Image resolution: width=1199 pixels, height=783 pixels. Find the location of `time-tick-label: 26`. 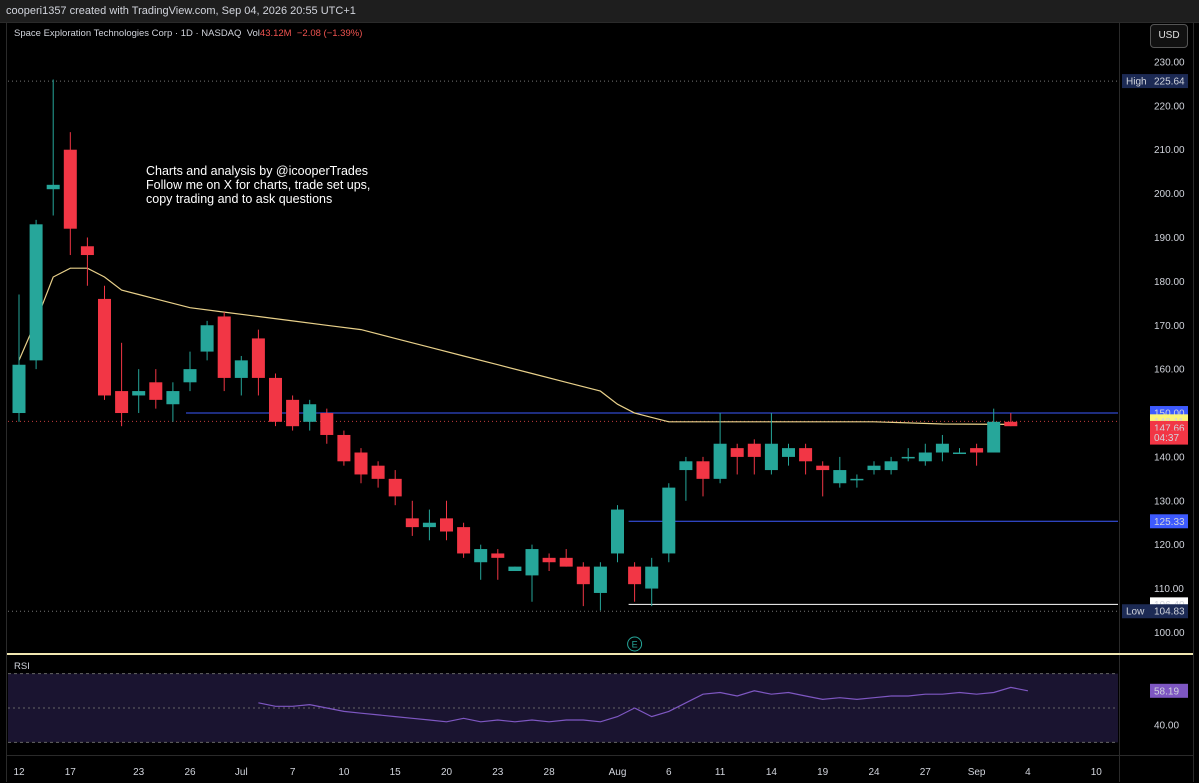

time-tick-label: 26 is located at coordinates (190, 772).